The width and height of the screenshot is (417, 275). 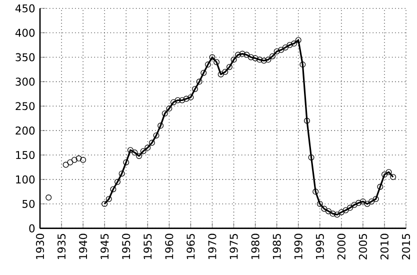 What do you see at coordinates (25, 106) in the screenshot?
I see `y-tick-label: 250` at bounding box center [25, 106].